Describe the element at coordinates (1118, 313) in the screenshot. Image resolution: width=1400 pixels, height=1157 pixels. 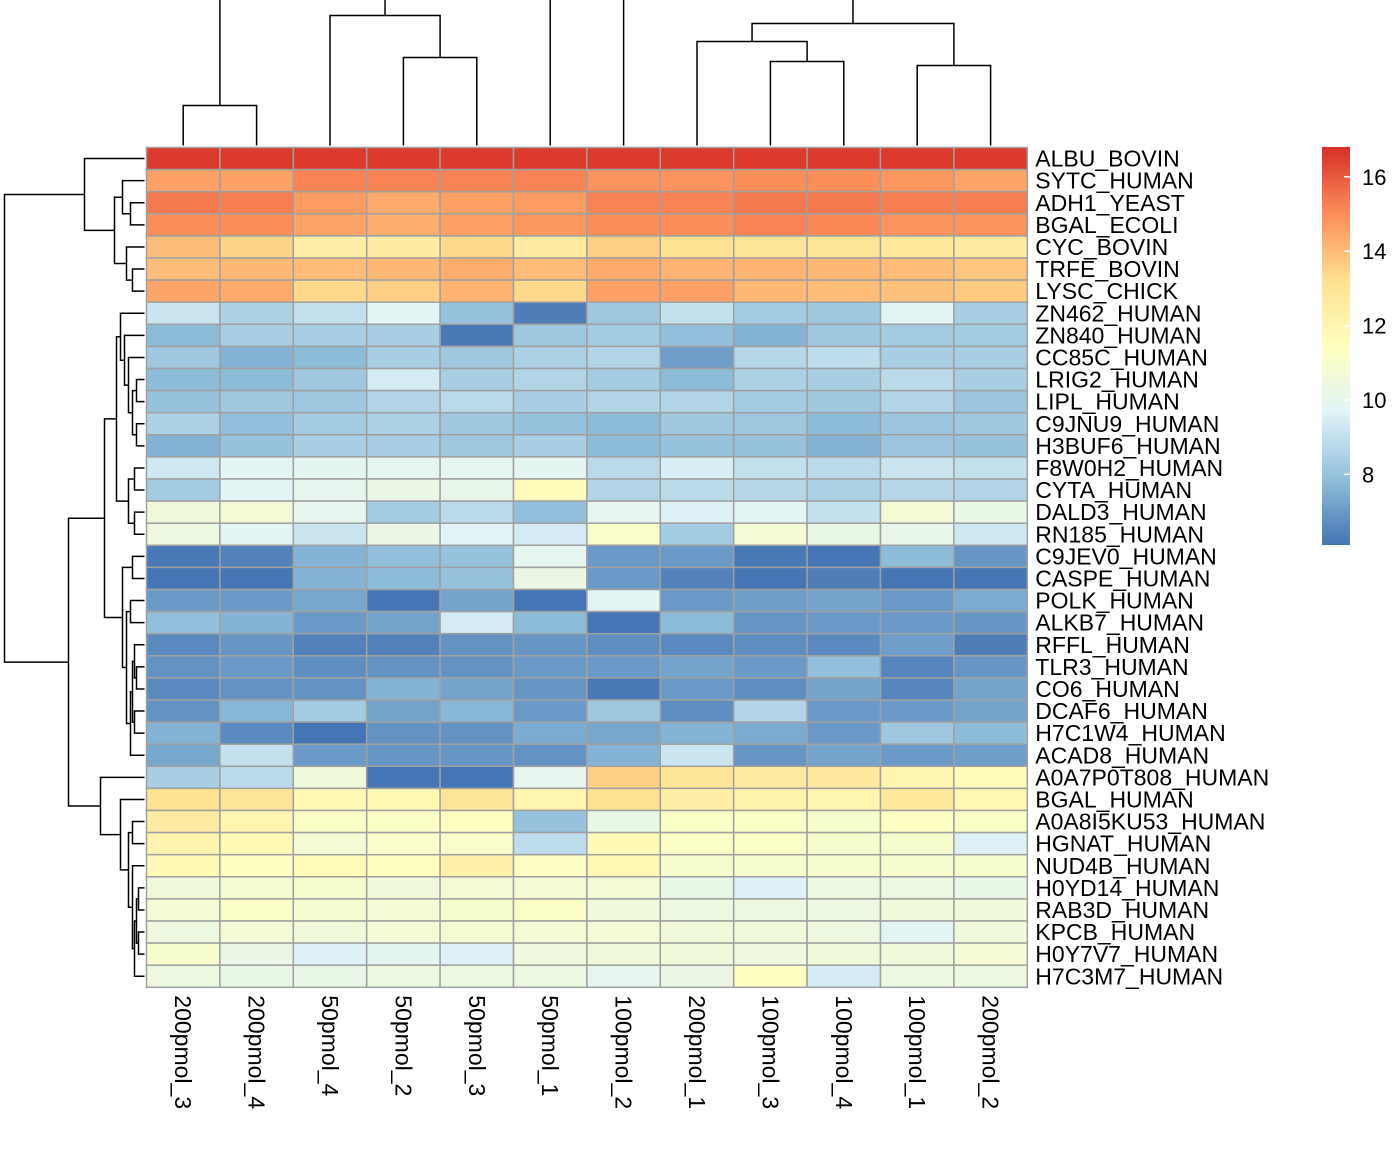
I see `row-label: ZN462_HUMAN` at that location.